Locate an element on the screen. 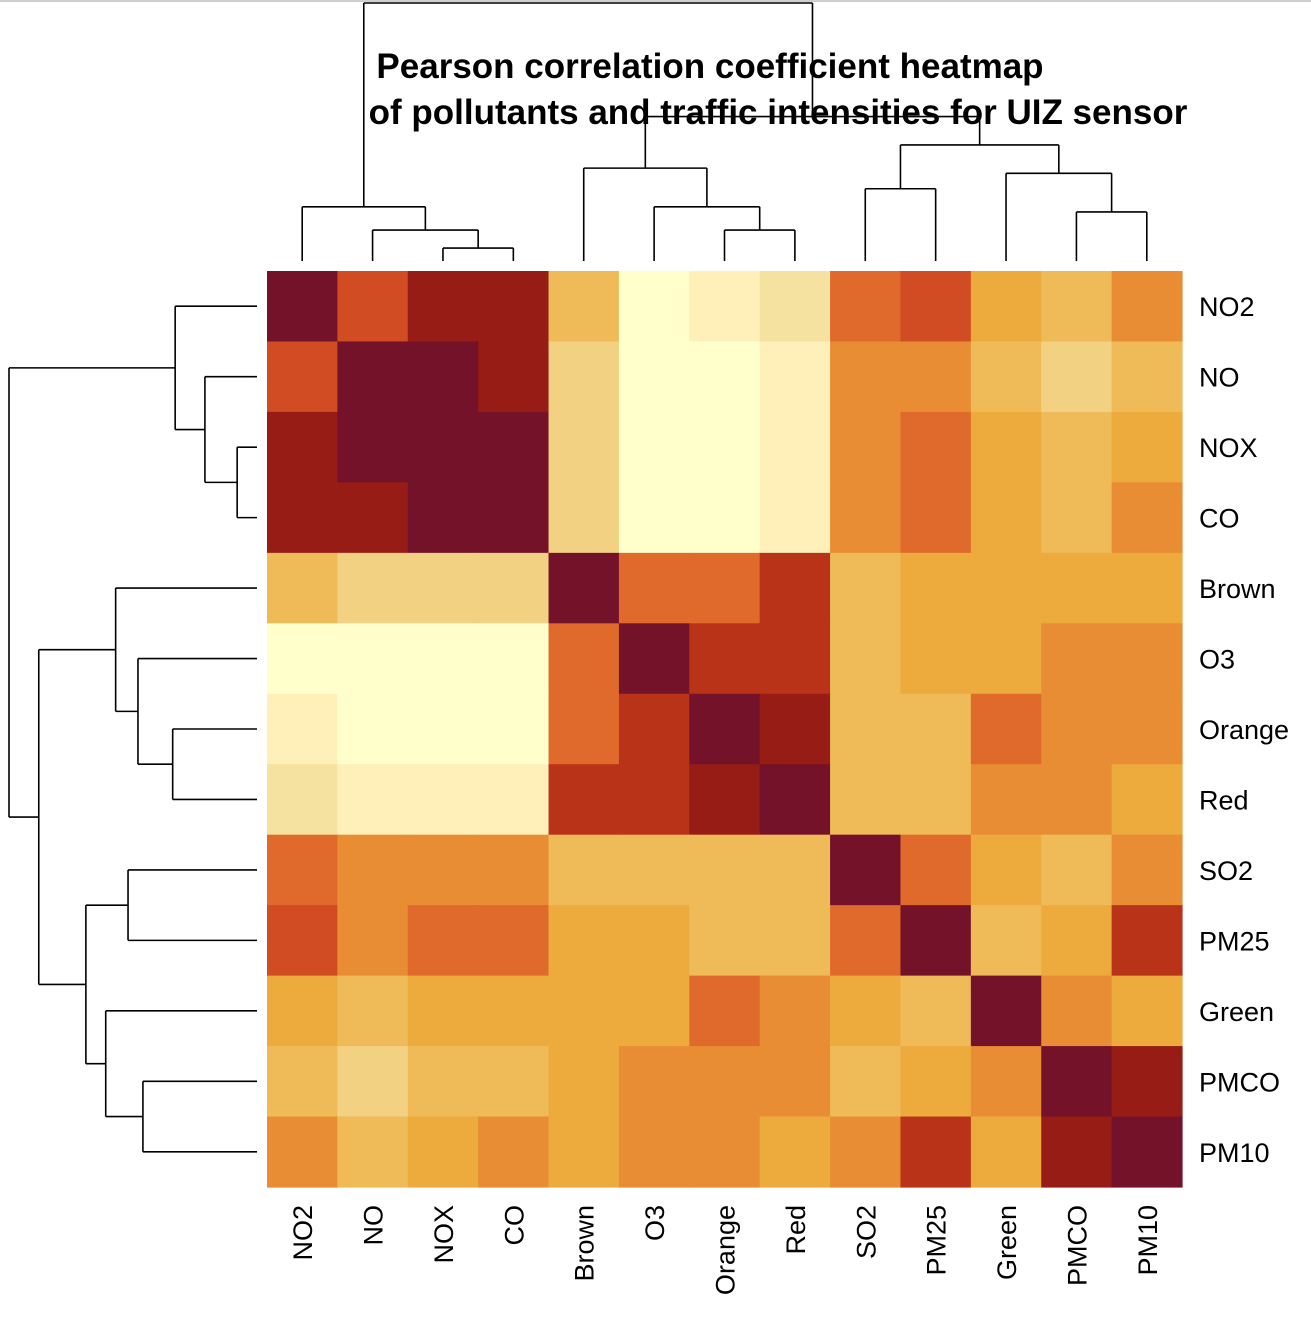 The image size is (1311, 1332). cell-orange-green is located at coordinates (1006, 729).